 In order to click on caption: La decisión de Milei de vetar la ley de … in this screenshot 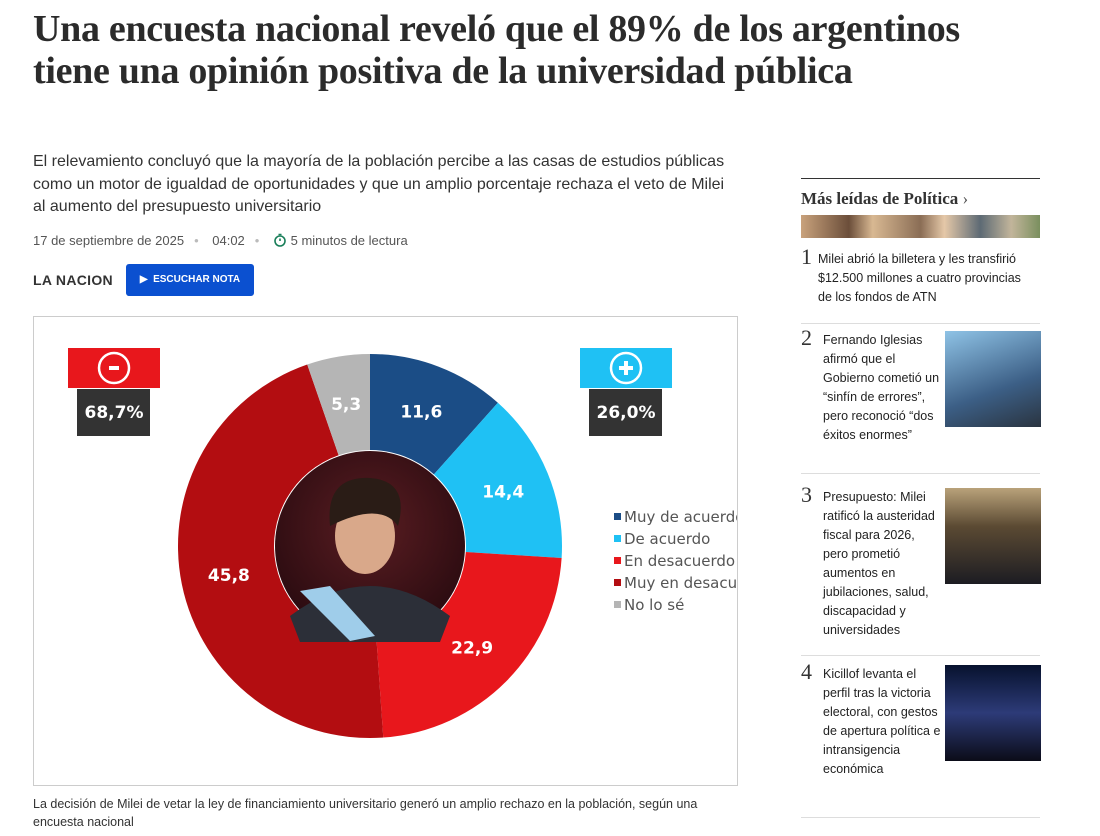, I will do `click(365, 813)`.